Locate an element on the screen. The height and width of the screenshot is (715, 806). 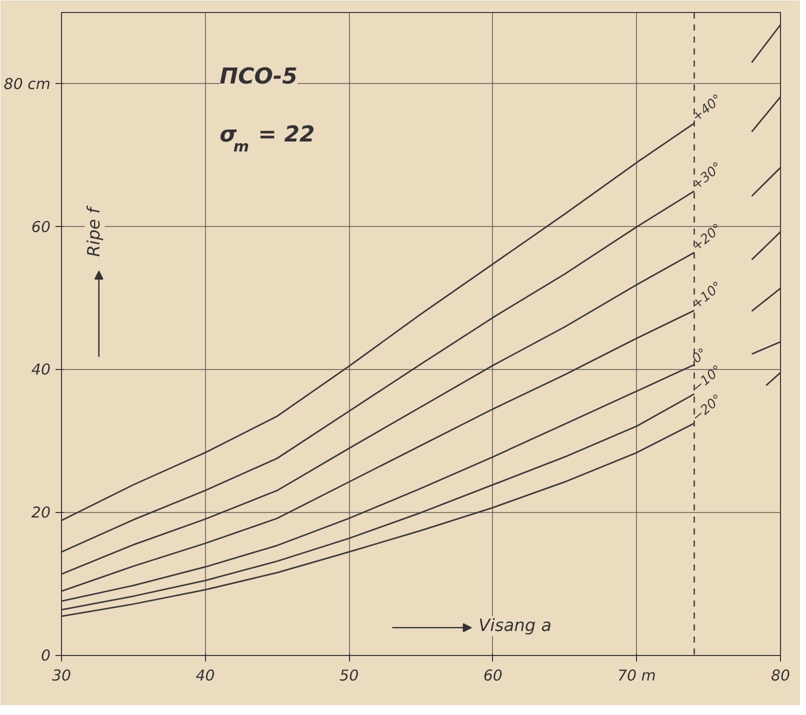
y-tick-label: 60 is located at coordinates (41, 227).